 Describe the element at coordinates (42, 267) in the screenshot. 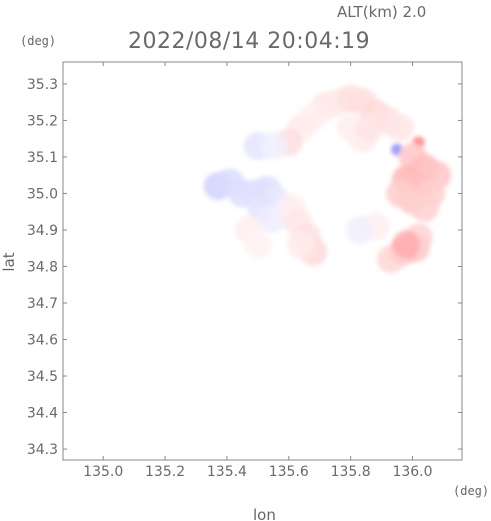

I see `y-tick-label: 34.8` at that location.